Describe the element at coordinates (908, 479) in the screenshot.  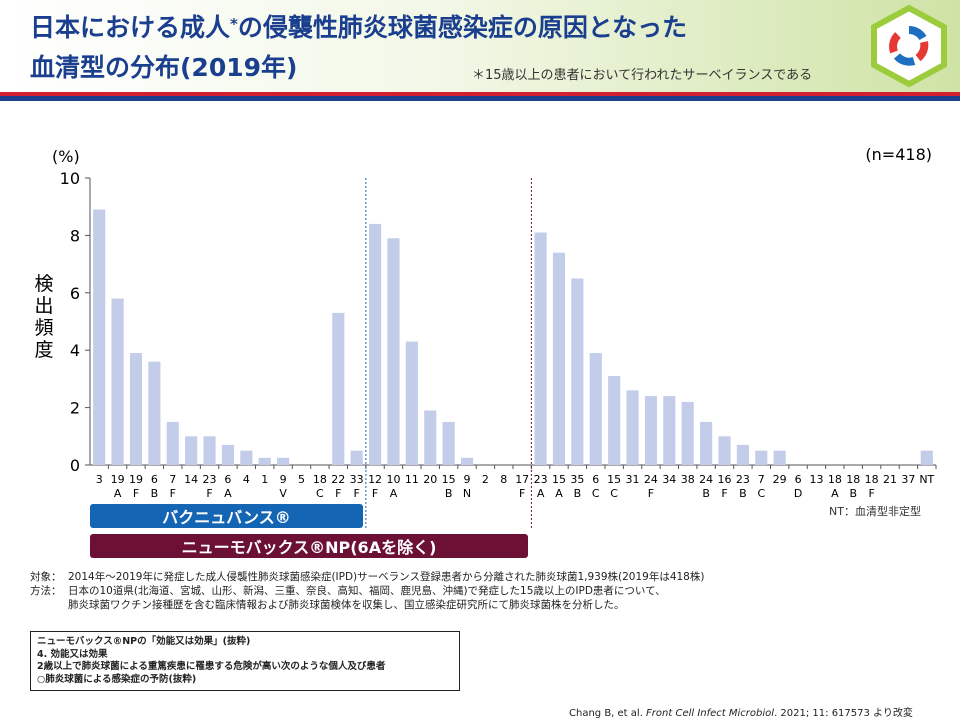
I see `x-tick-label: 37` at that location.